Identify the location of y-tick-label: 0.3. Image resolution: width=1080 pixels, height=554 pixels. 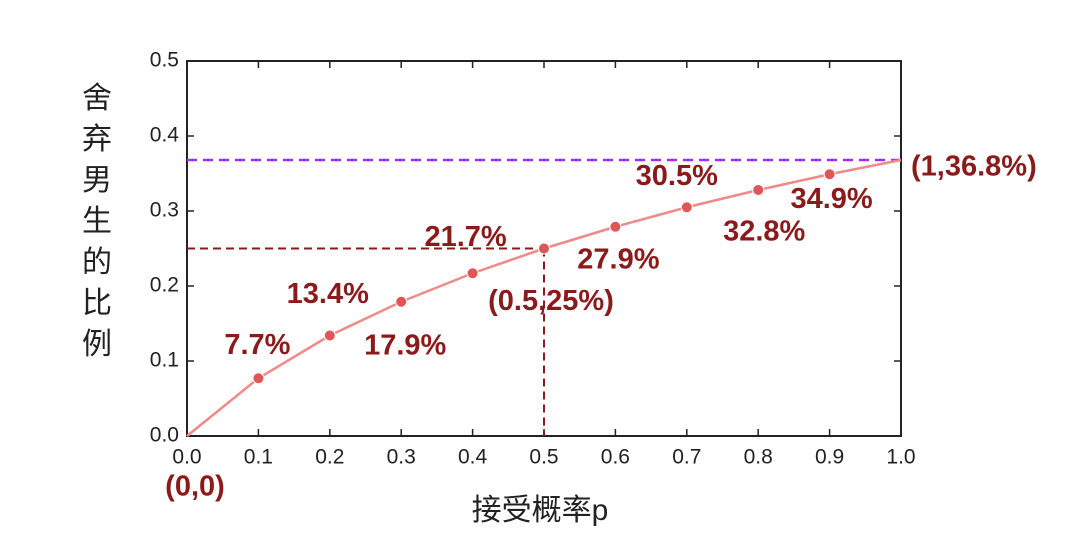
(164, 210).